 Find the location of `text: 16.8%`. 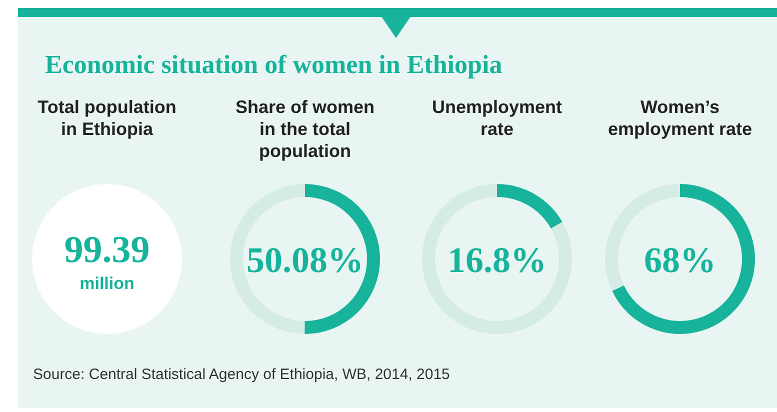

text: 16.8% is located at coordinates (497, 260).